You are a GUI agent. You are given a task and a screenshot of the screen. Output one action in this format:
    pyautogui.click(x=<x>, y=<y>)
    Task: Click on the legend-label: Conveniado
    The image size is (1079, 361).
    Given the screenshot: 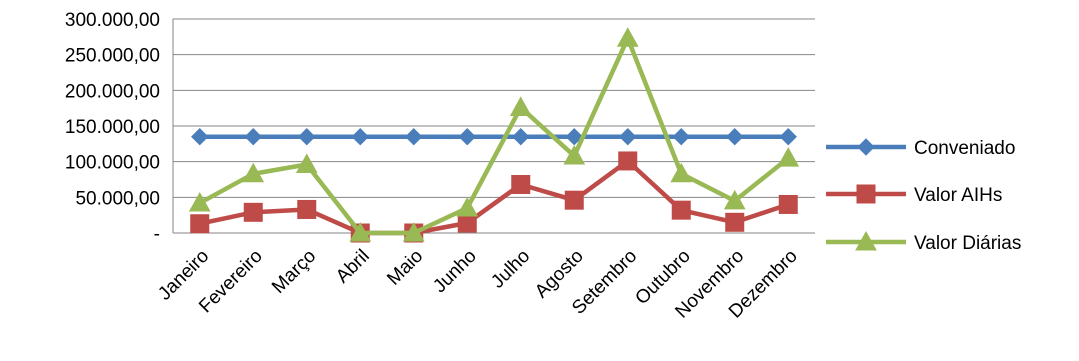 What is the action you would take?
    pyautogui.click(x=964, y=148)
    